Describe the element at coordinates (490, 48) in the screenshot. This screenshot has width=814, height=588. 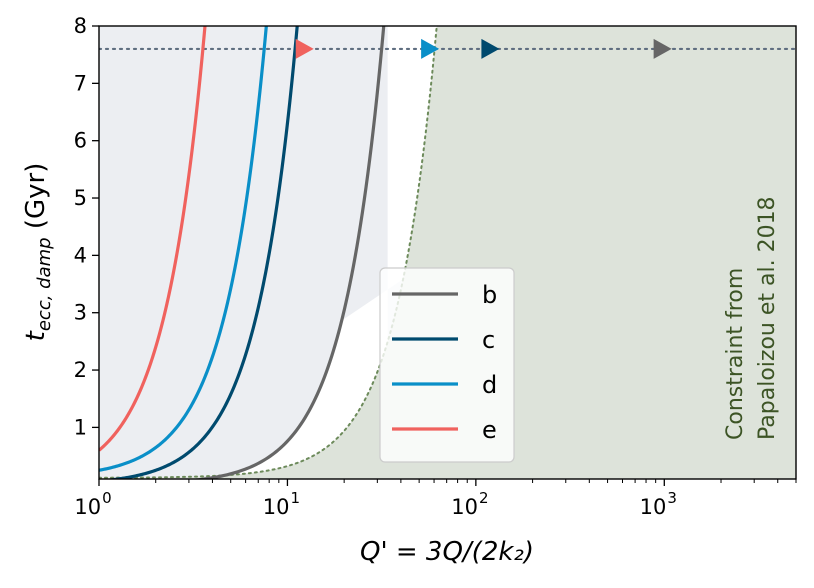
I see `age-marker-c` at that location.